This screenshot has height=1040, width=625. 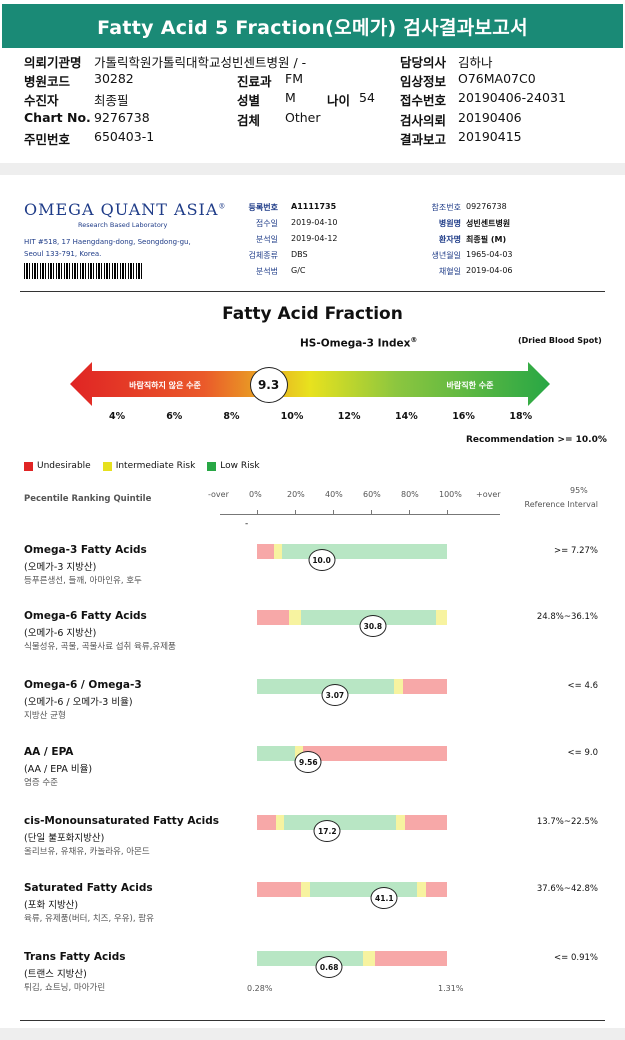 What do you see at coordinates (450, 494) in the screenshot?
I see `percentile-tick-label: 100%` at bounding box center [450, 494].